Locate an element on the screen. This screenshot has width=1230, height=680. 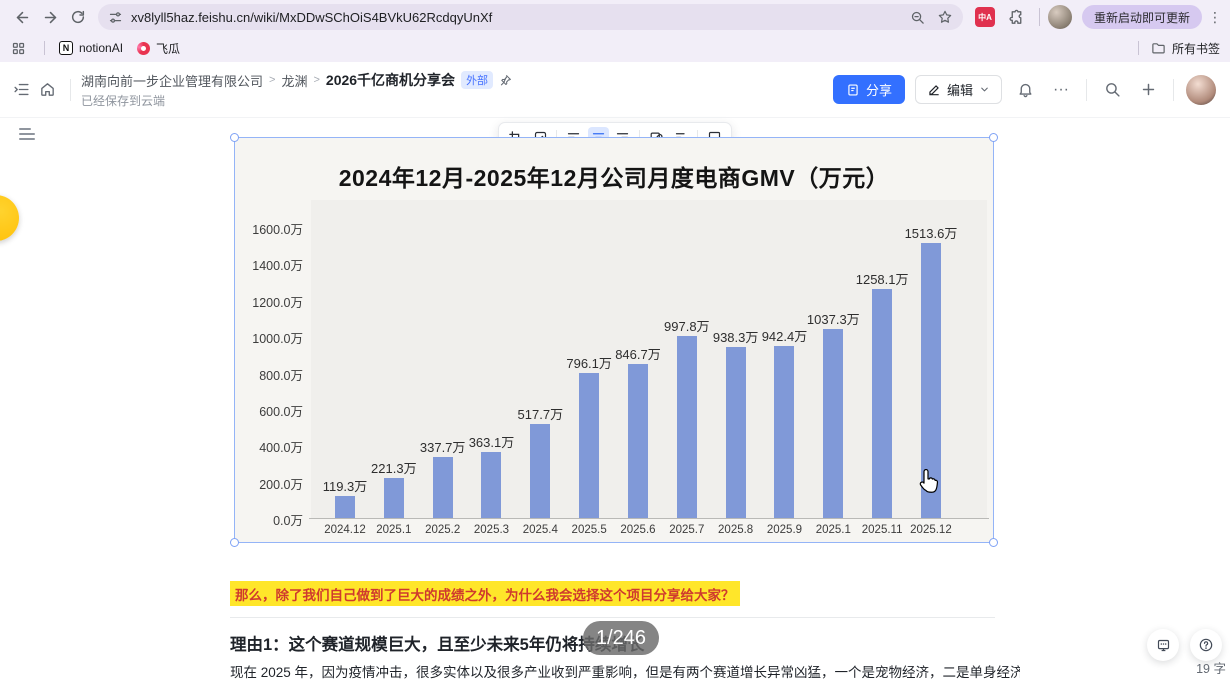
chart-title: 2024年12月-2025年12月公司月度电商GMV（万元） is located at coordinates (614, 178).